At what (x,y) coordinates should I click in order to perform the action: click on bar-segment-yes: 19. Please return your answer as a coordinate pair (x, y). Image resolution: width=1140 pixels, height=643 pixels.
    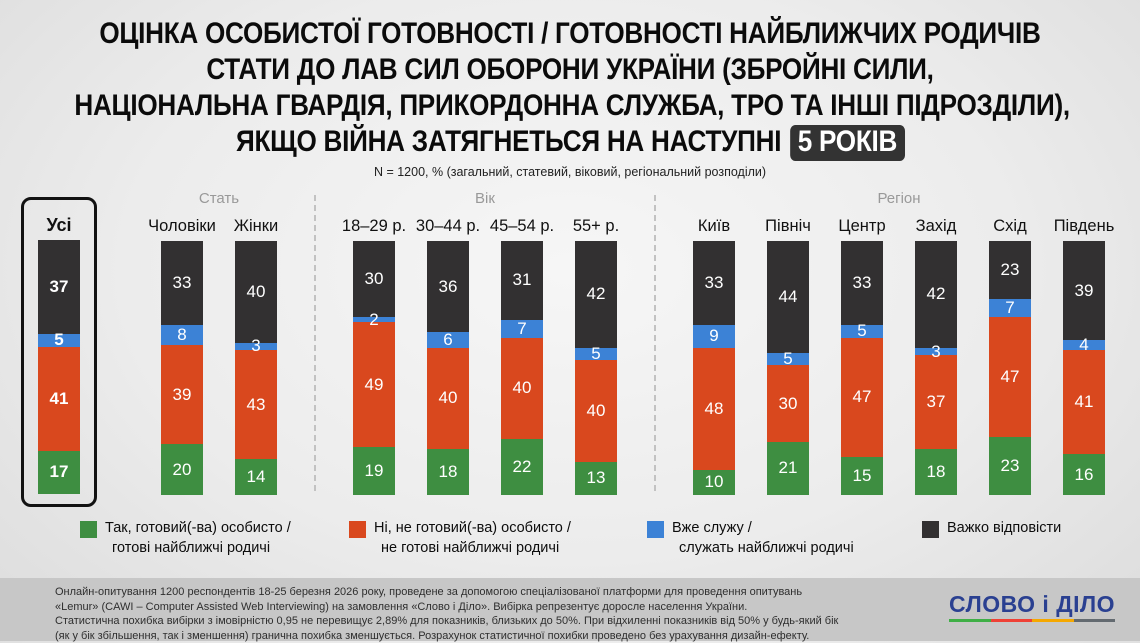
    Looking at the image, I should click on (374, 470).